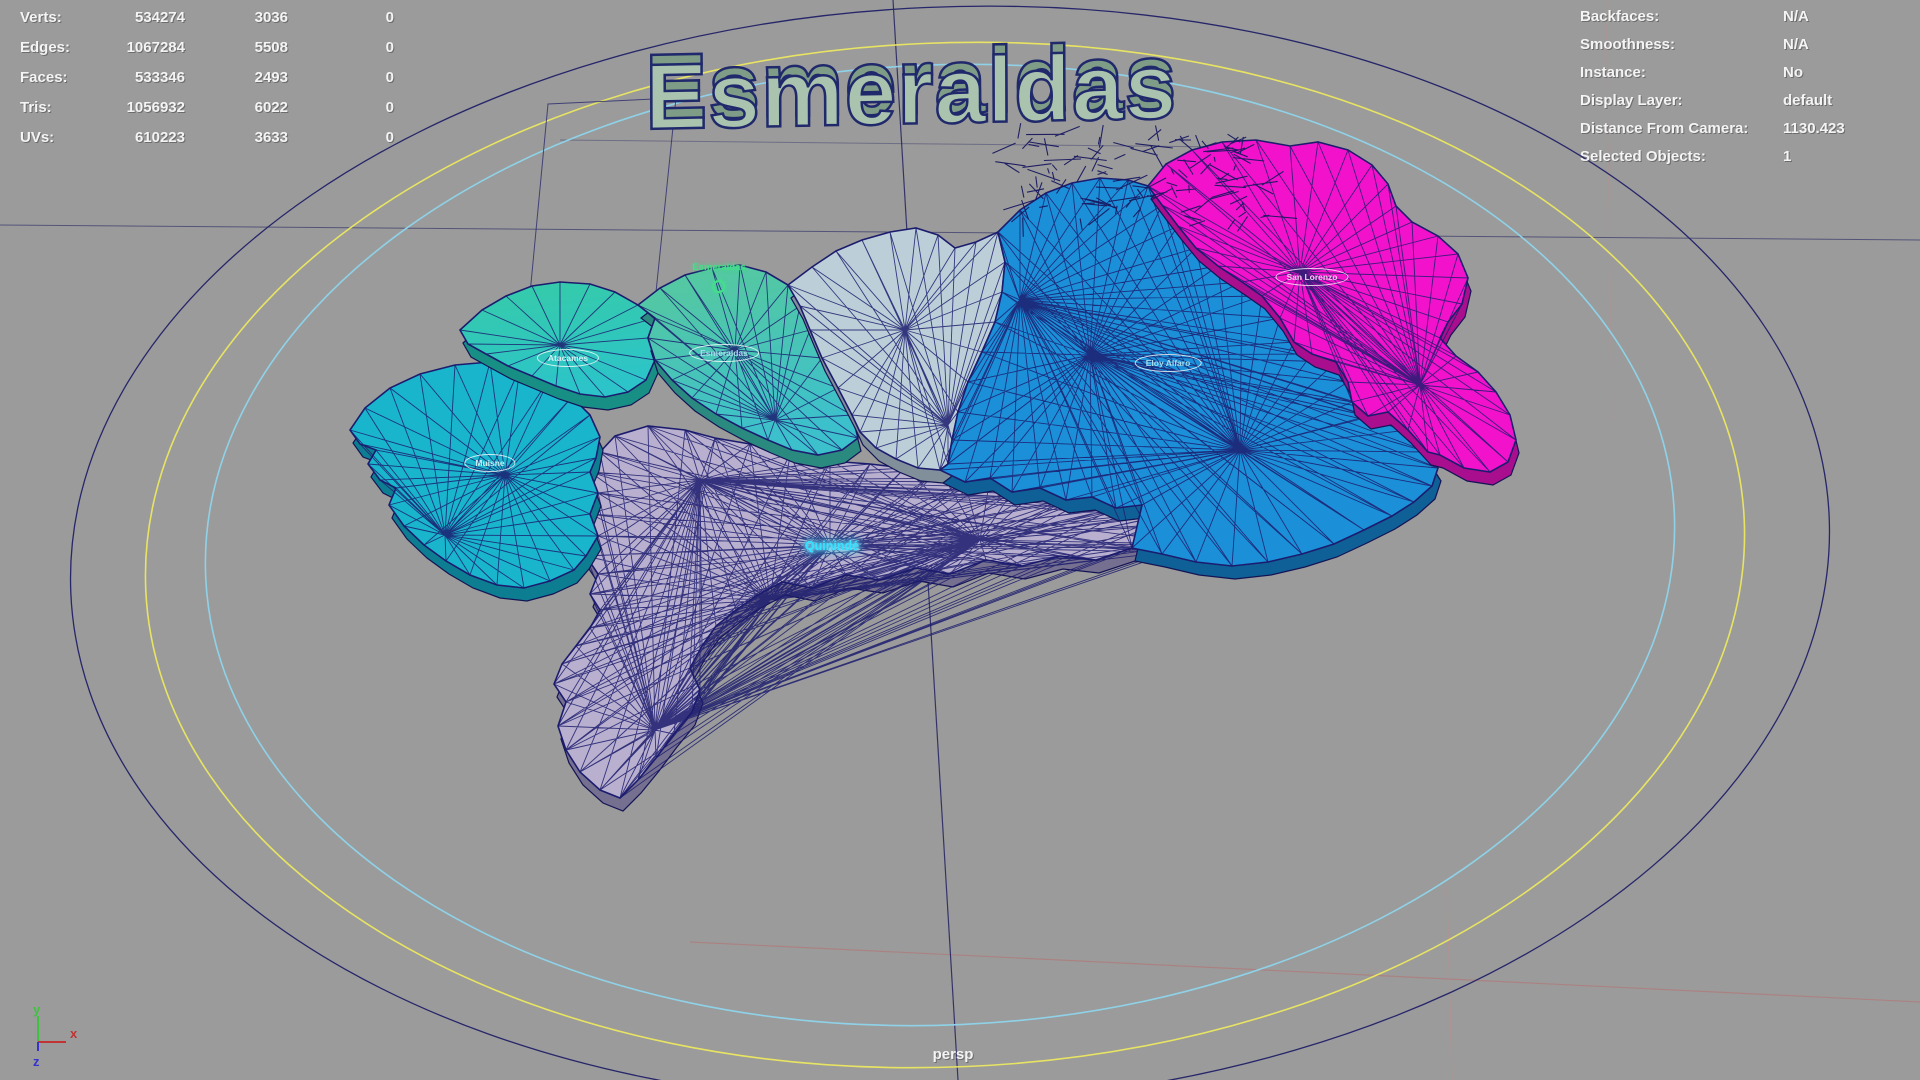  I want to click on hud-row-label: Display Layer:, so click(1631, 100).